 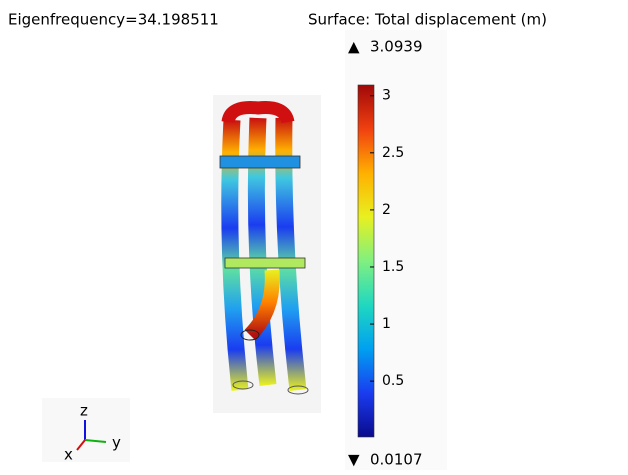 What do you see at coordinates (95, 441) in the screenshot?
I see `y-axis-arrow` at bounding box center [95, 441].